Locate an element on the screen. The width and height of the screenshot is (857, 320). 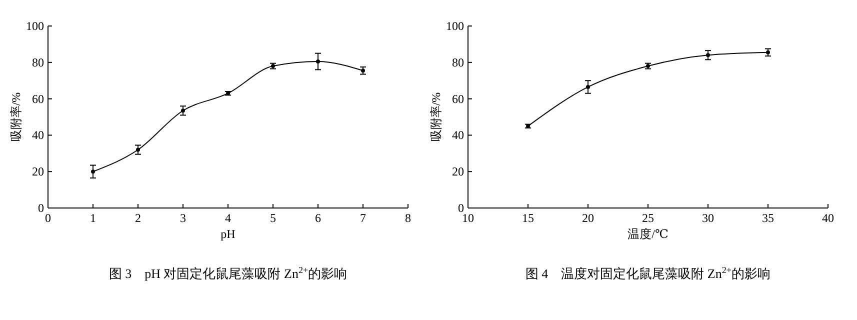
x-tick-label: 15 is located at coordinates (528, 218).